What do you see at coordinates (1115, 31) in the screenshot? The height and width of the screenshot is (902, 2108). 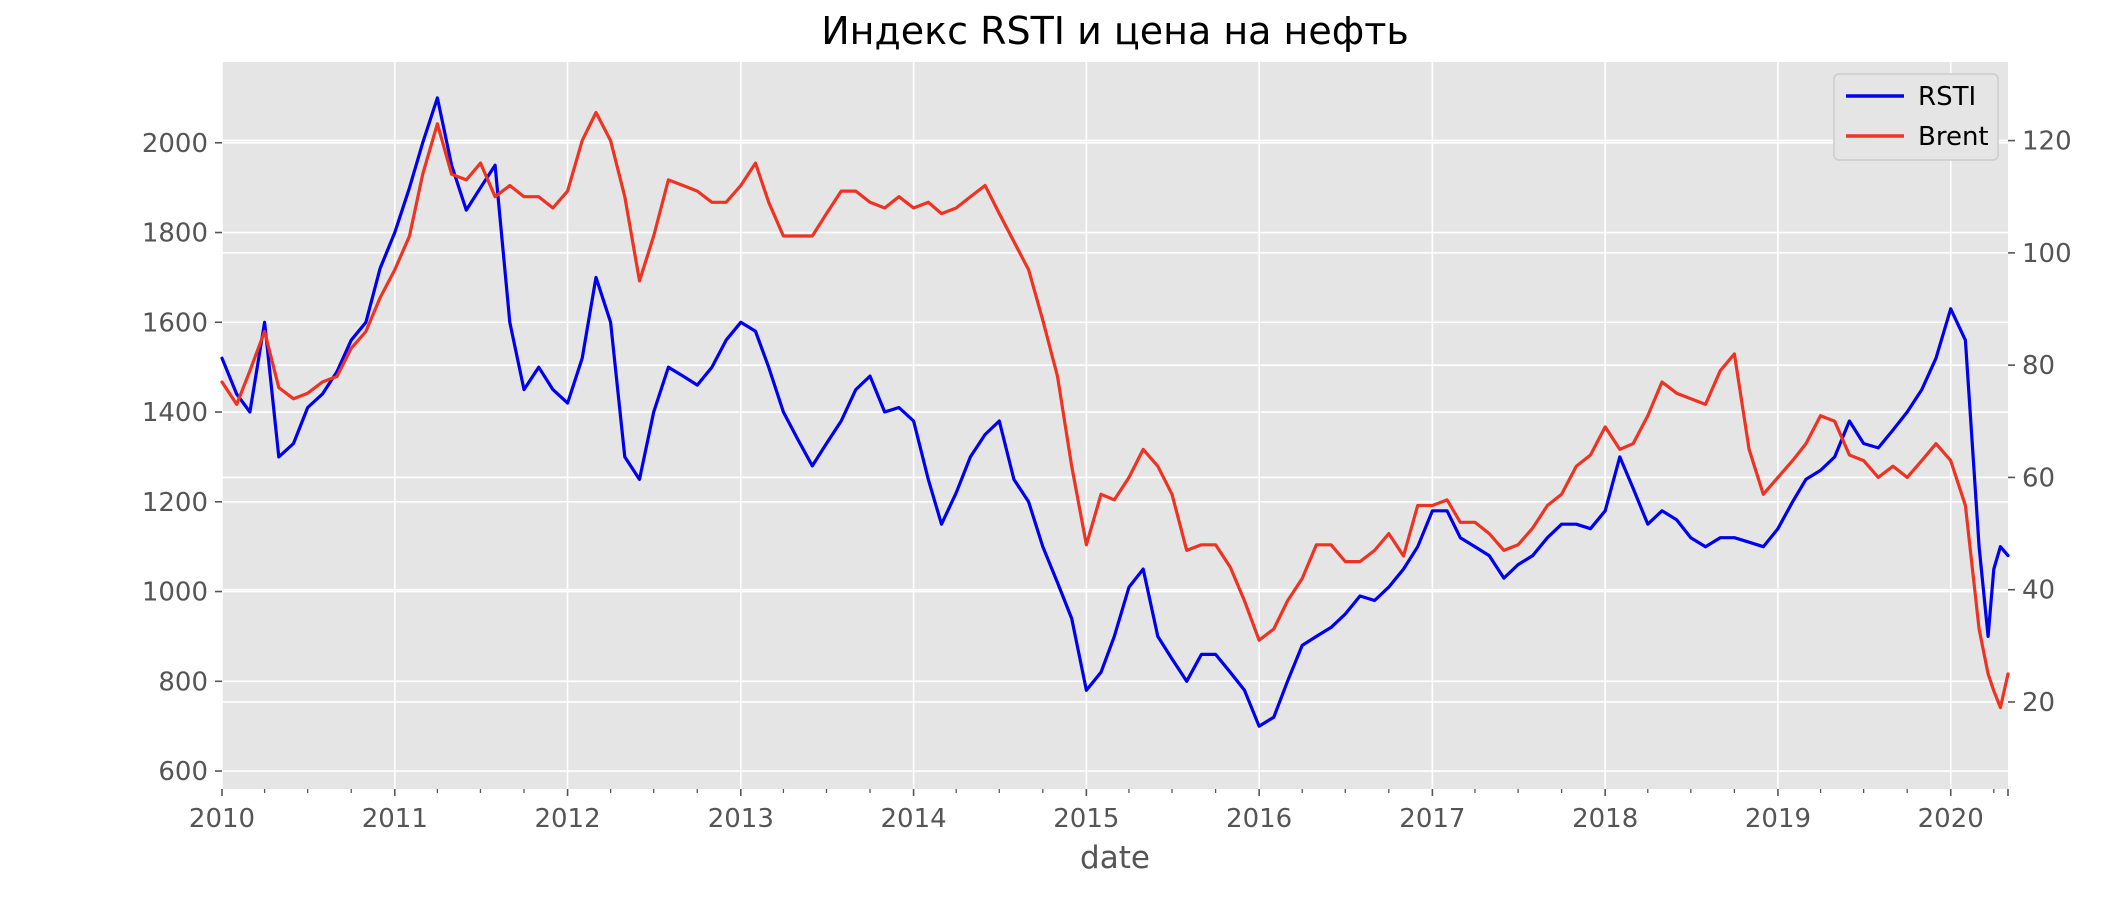 I see `chart-title: Индекс RSTI и цена на нефть` at bounding box center [1115, 31].